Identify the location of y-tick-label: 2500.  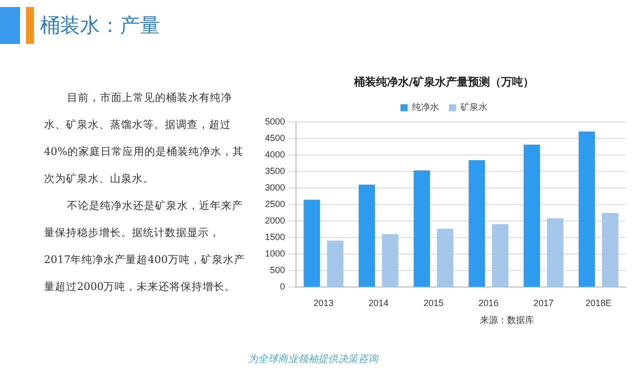
(275, 204).